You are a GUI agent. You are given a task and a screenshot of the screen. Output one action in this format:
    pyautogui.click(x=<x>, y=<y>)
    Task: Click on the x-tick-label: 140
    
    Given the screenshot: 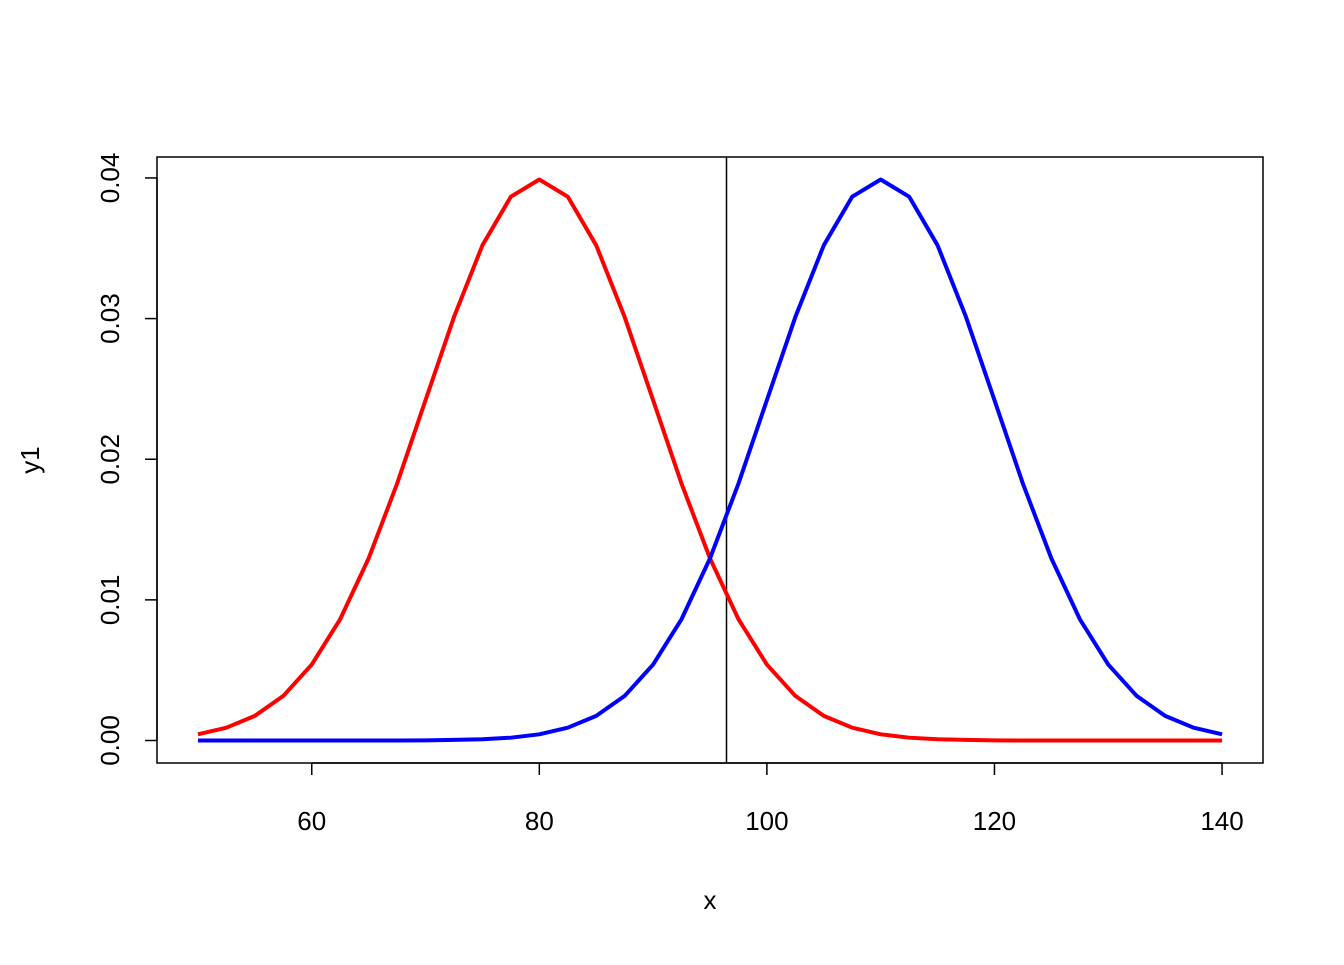 What is the action you would take?
    pyautogui.click(x=1221, y=821)
    